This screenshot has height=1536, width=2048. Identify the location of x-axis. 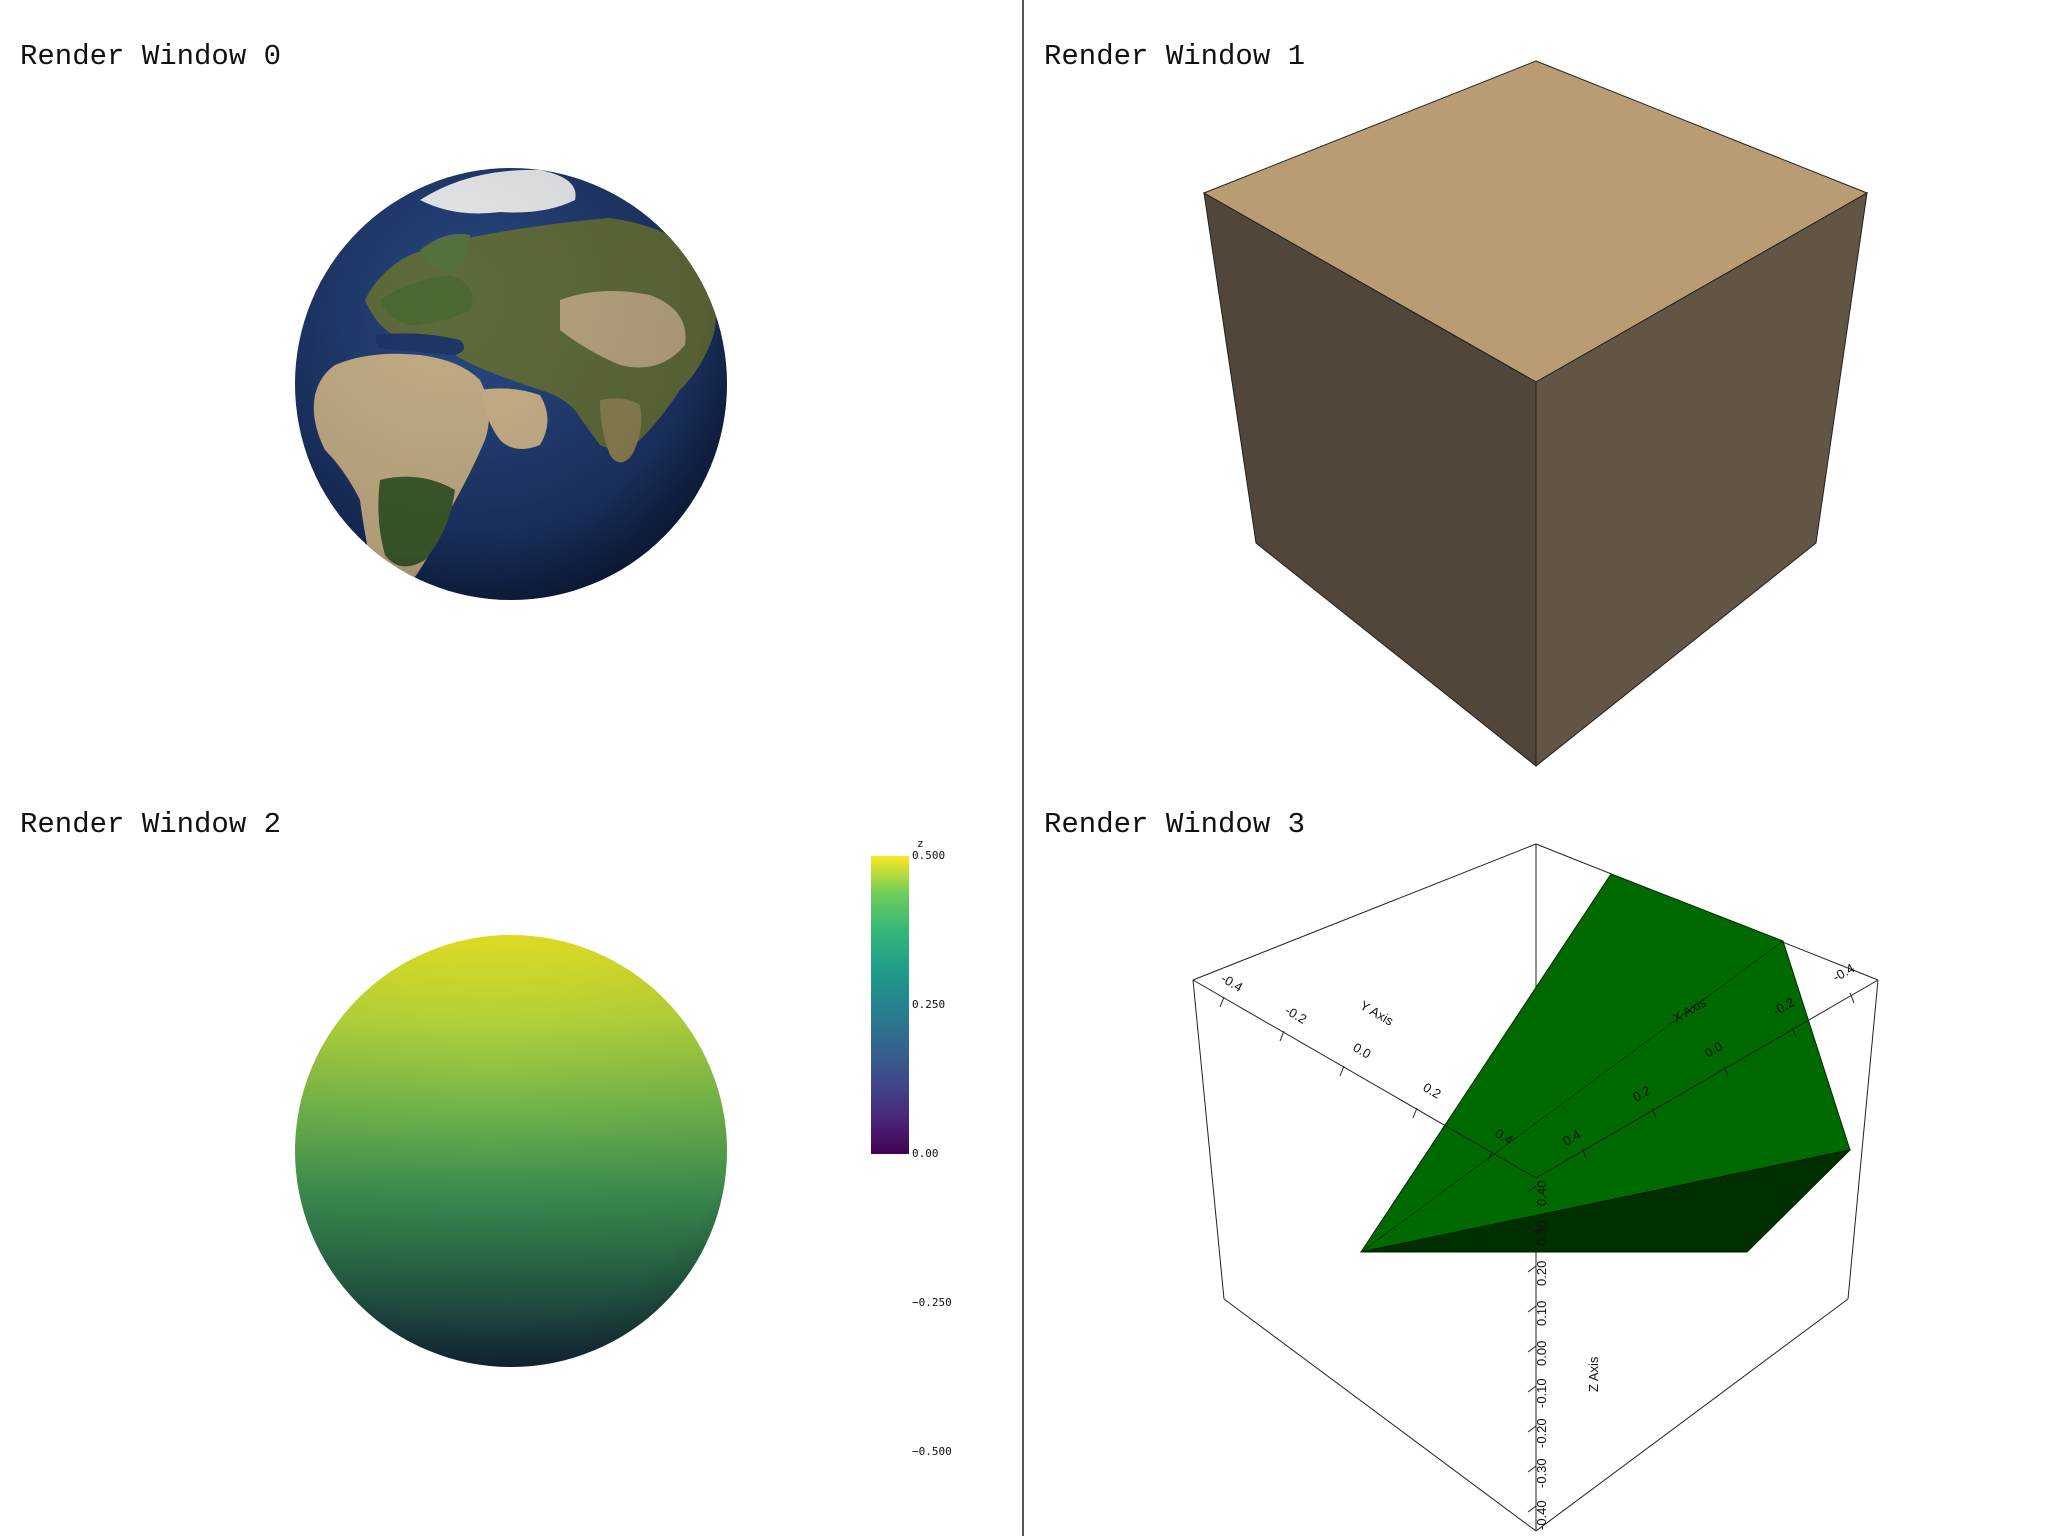
(1707, 1079).